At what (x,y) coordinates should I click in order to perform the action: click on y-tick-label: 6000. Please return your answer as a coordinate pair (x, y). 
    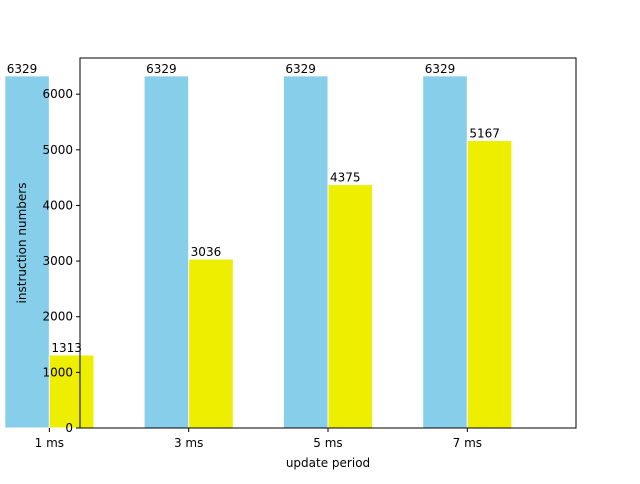
    Looking at the image, I should click on (57, 94).